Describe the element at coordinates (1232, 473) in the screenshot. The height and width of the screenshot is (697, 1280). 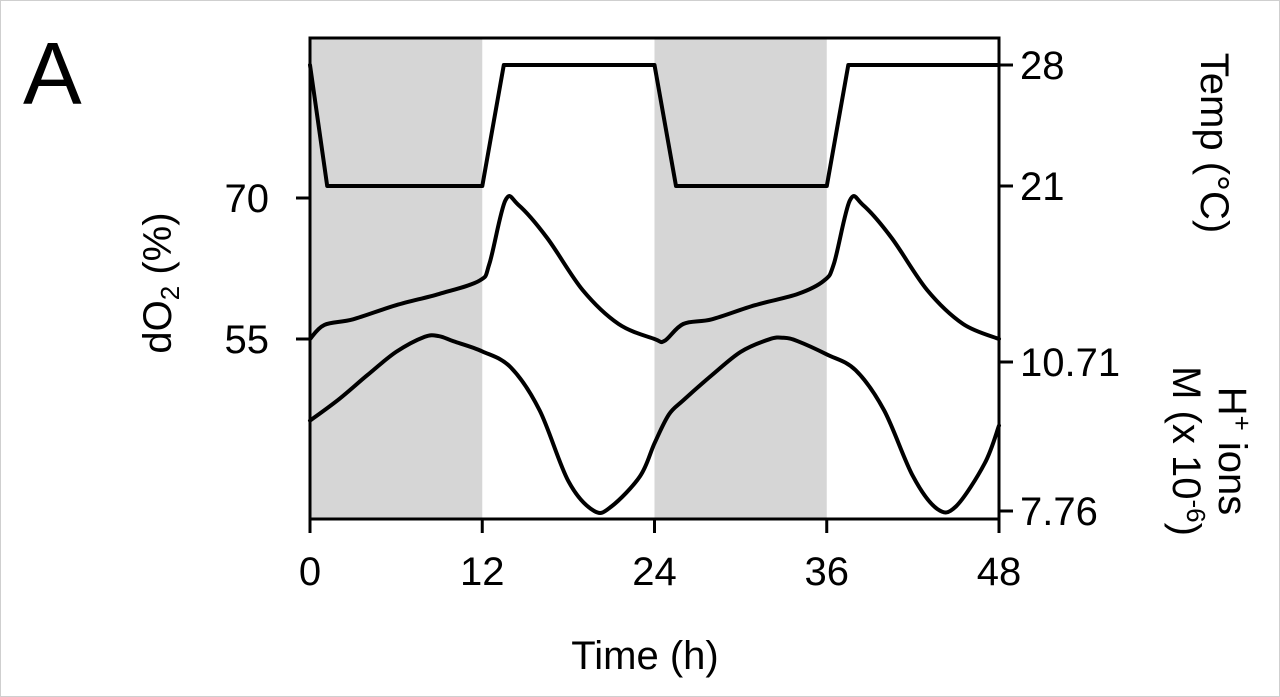
I see `ions-label-ions: ions` at that location.